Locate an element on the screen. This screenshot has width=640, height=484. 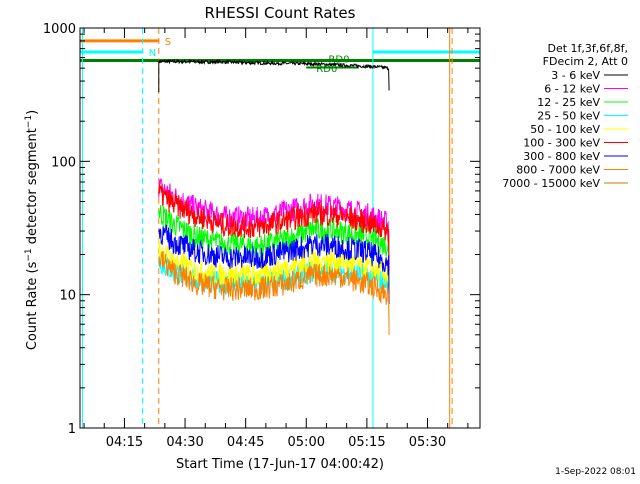
legend-label-1: 3 - 6 keV is located at coordinates (575, 75).